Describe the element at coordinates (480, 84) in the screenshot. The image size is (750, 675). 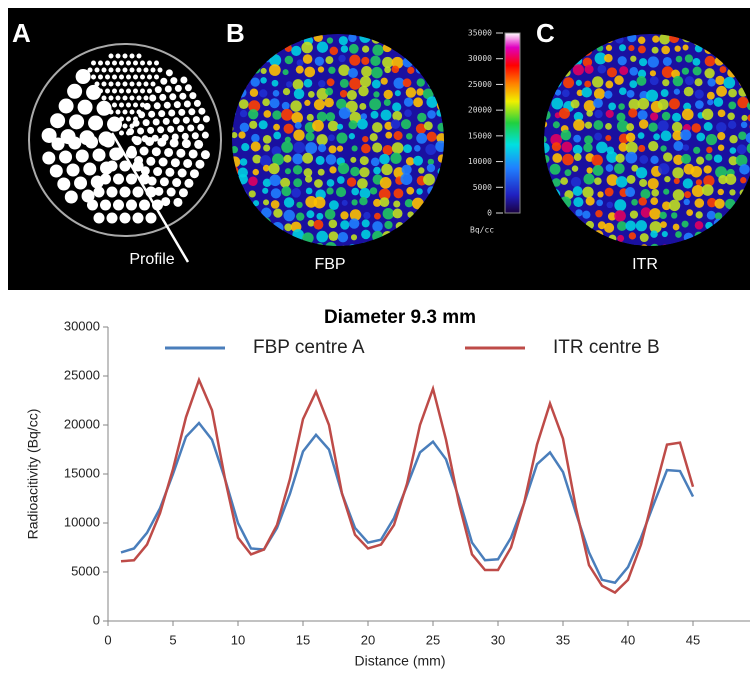
I see `colorbar-tick-label: 25000` at that location.